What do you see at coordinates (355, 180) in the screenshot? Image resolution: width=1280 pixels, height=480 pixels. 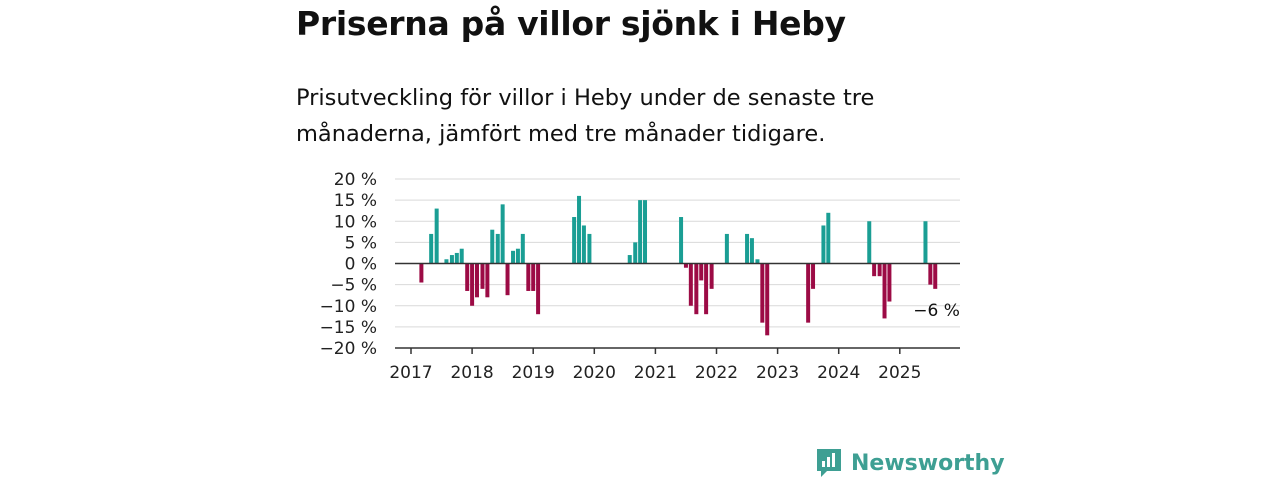 I see `y-tick-label: 20 %` at bounding box center [355, 180].